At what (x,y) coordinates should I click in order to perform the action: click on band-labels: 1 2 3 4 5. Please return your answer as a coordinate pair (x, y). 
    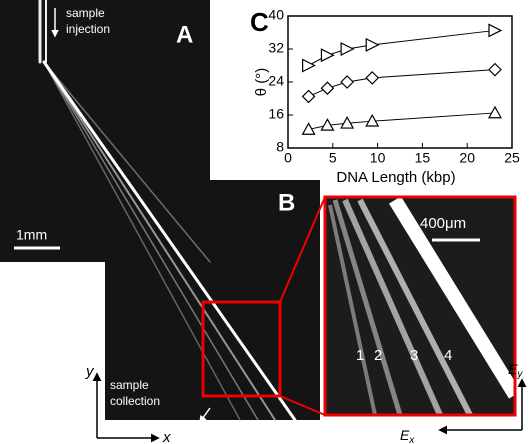
    Looking at the image, I should click on (426, 355).